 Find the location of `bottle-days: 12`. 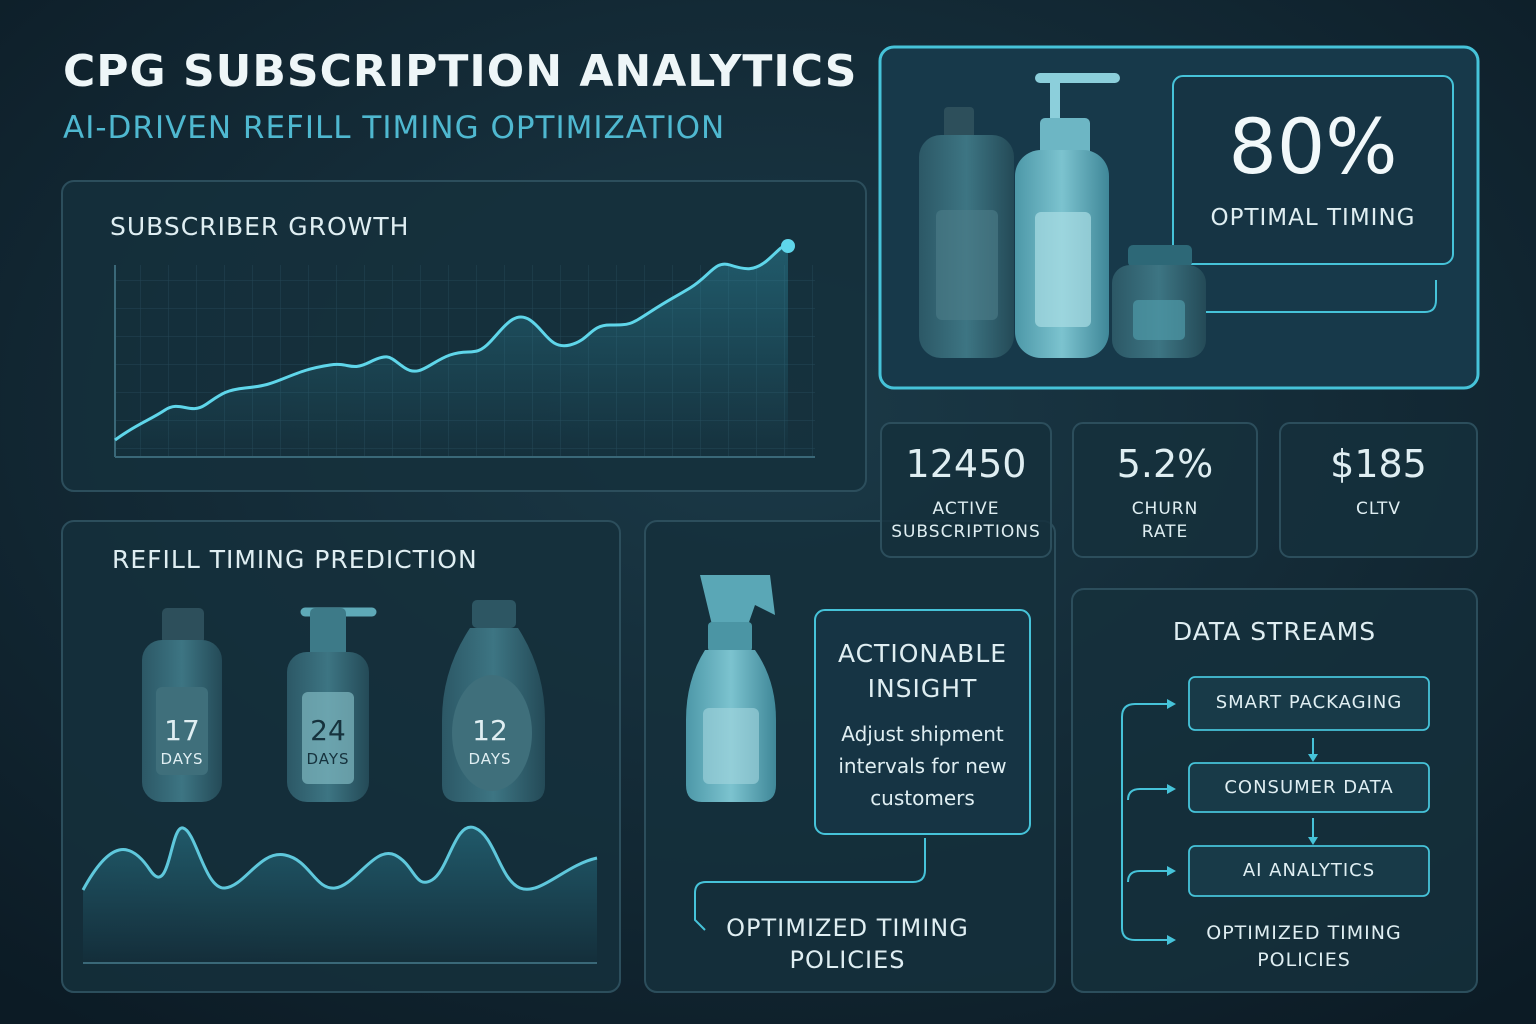

bottle-days: 12 is located at coordinates (490, 730).